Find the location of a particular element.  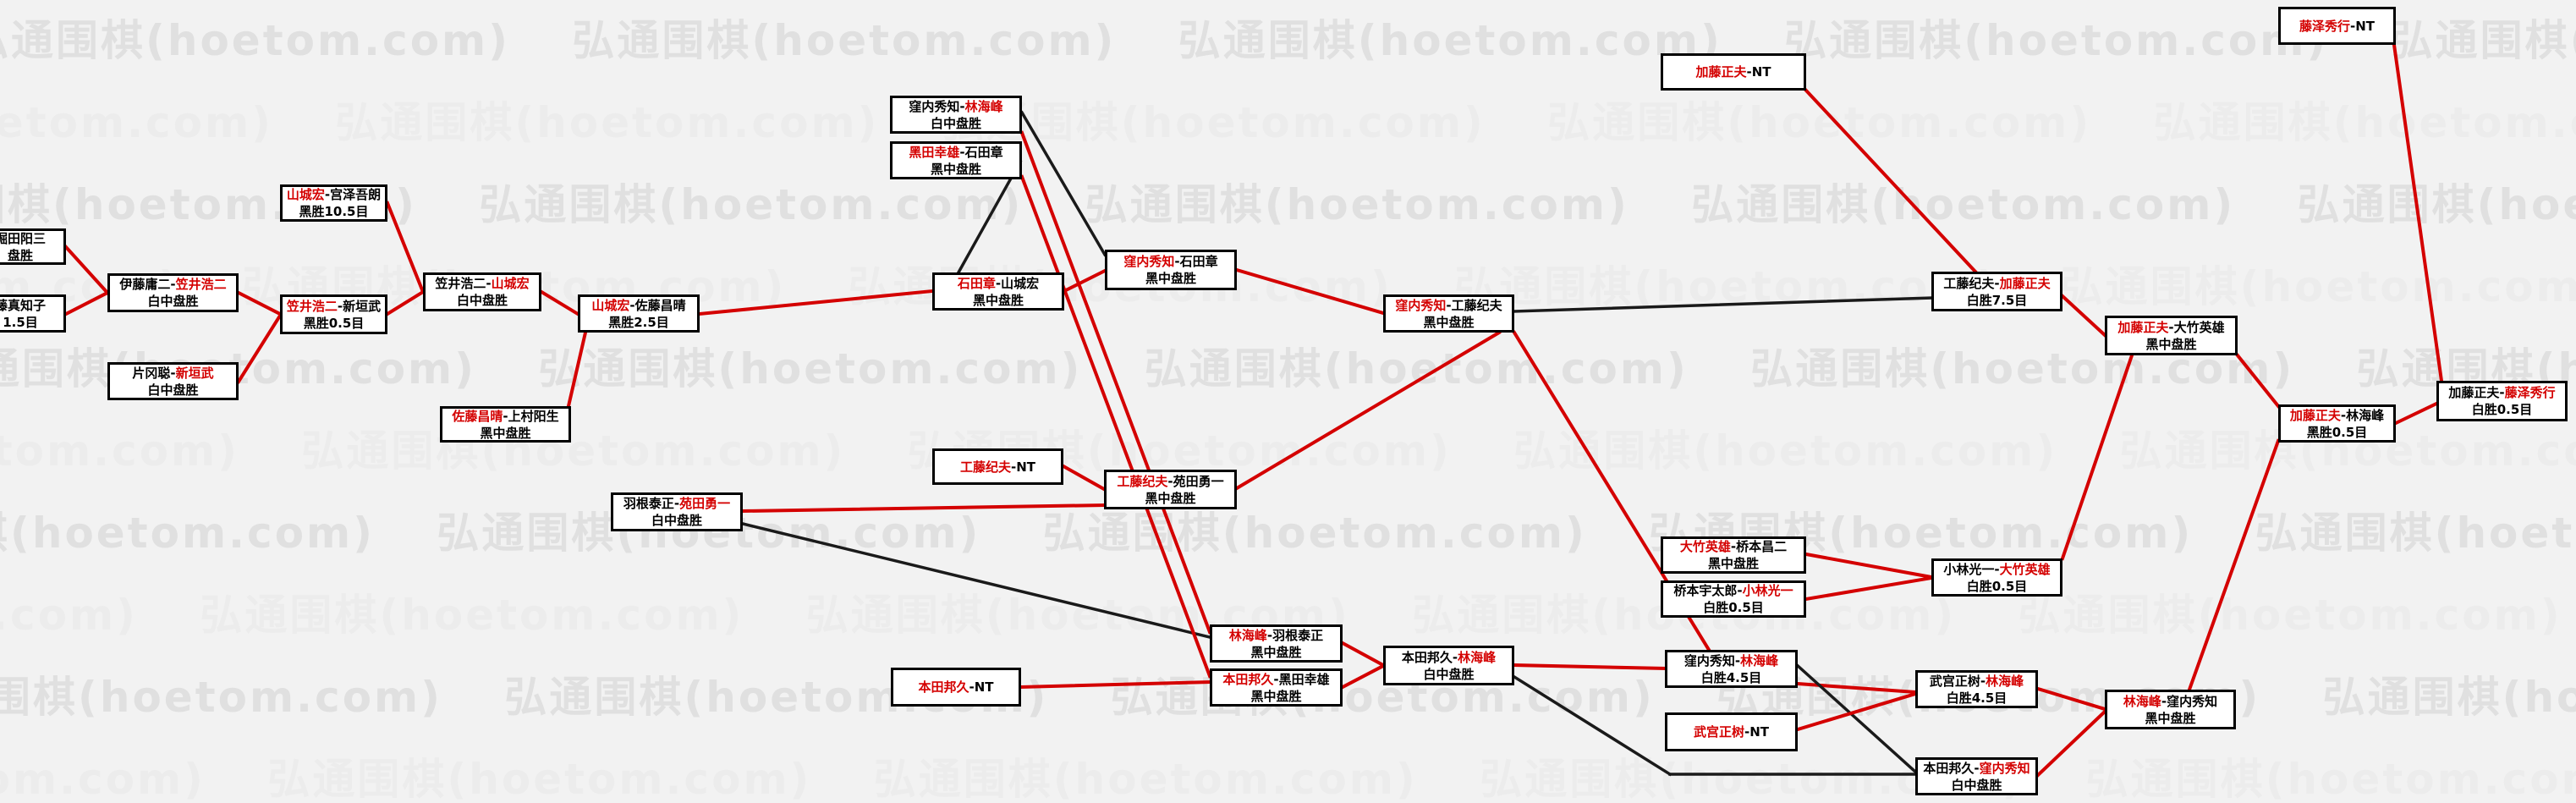

match-box-honda-kubouchi: 本田邦久-窪内秀知 白中盘胜 is located at coordinates (1976, 776).